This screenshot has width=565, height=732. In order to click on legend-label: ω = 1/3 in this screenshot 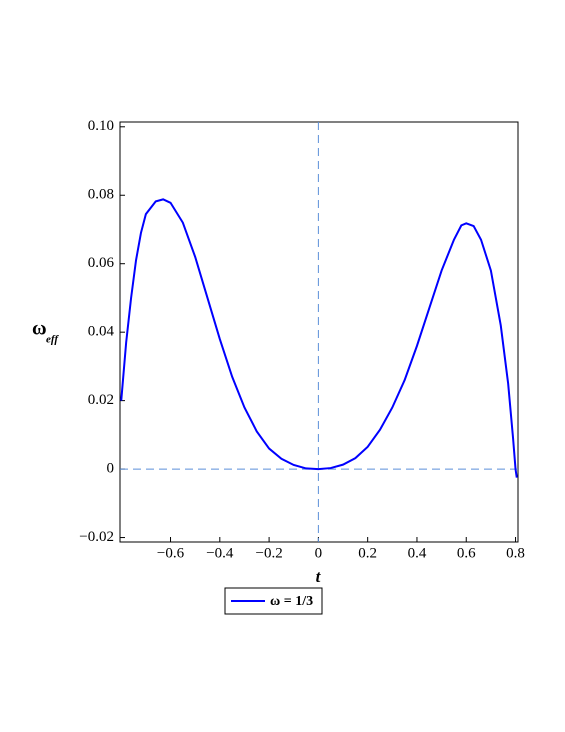, I will do `click(291, 601)`.